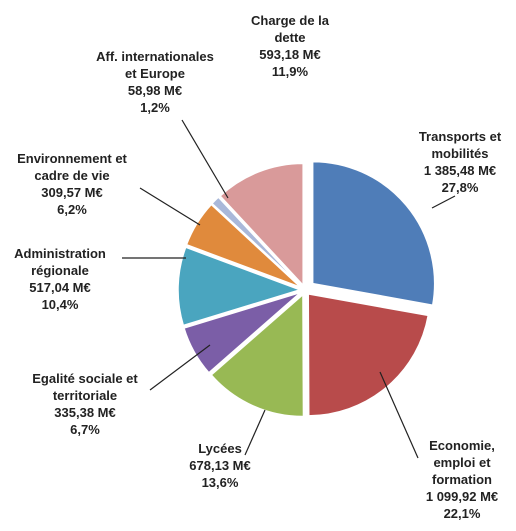  Describe the element at coordinates (72, 167) in the screenshot. I see `category-label: Environnement et cadre de vie` at that location.